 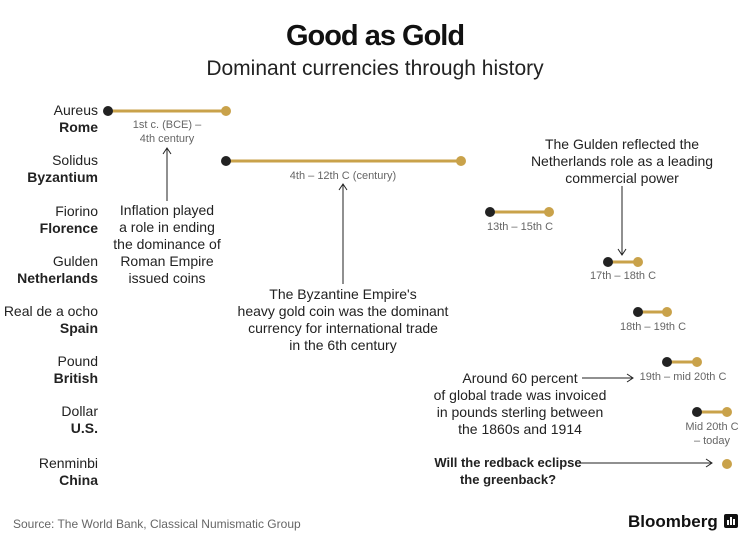 What do you see at coordinates (167, 227) in the screenshot?
I see `annotation-text: a role in ending` at bounding box center [167, 227].